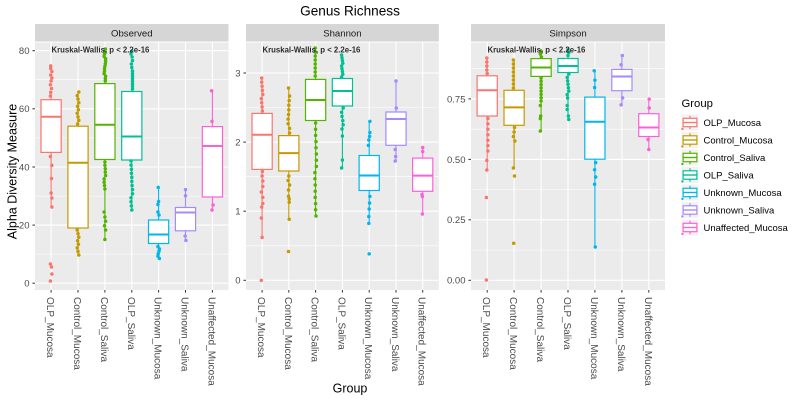 This screenshot has height=405, width=800. Describe the element at coordinates (24, 226) in the screenshot. I see `svg-text: 20` at that location.